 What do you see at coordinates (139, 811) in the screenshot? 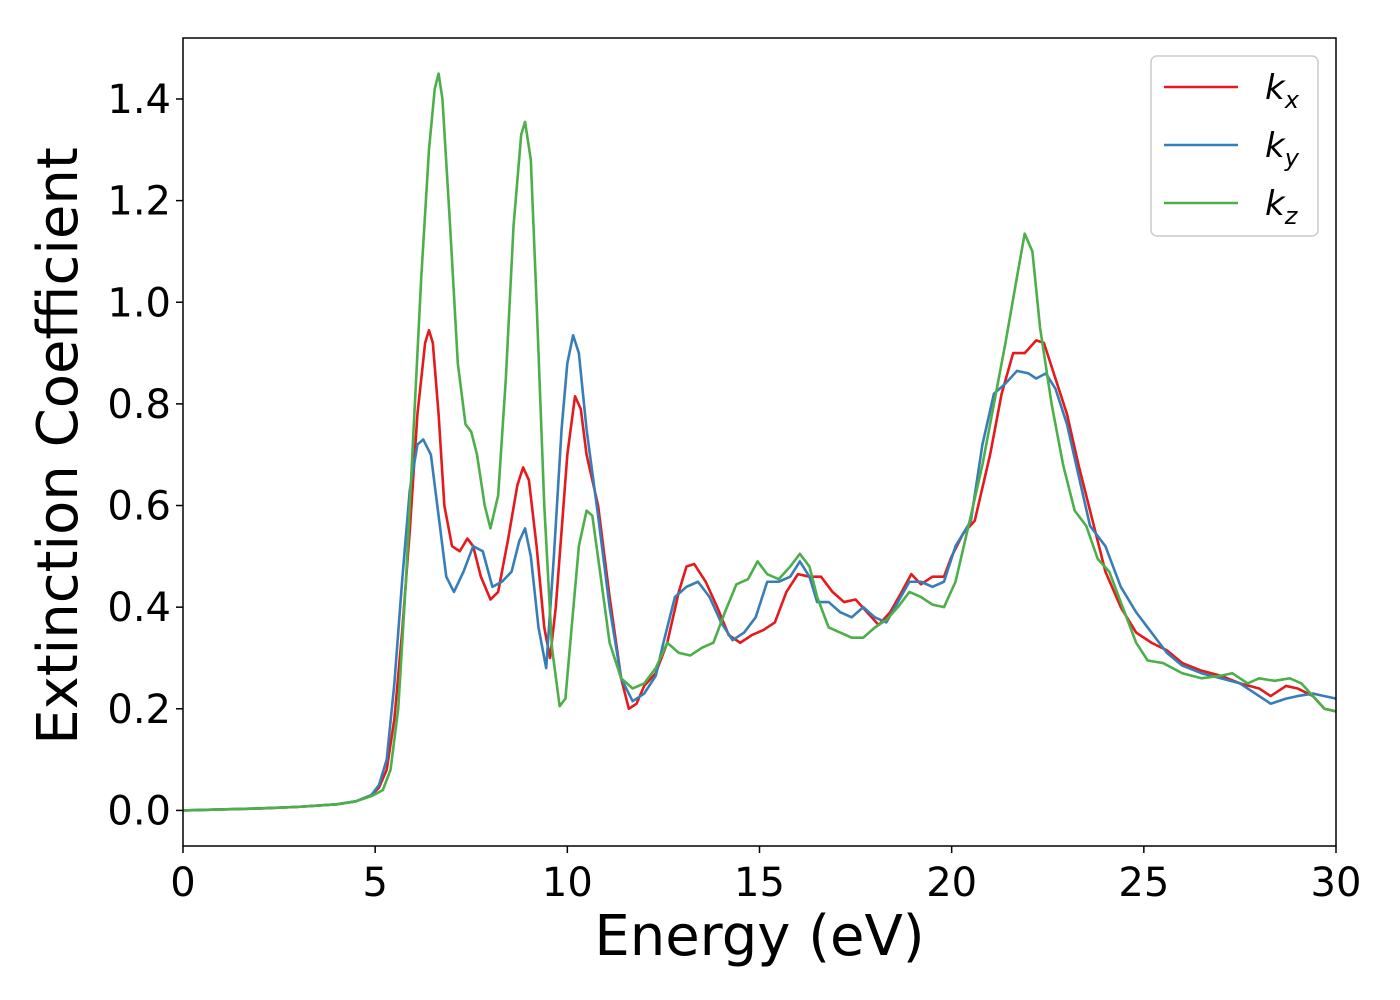
I see `y-tick-label: 0.0` at bounding box center [139, 811].